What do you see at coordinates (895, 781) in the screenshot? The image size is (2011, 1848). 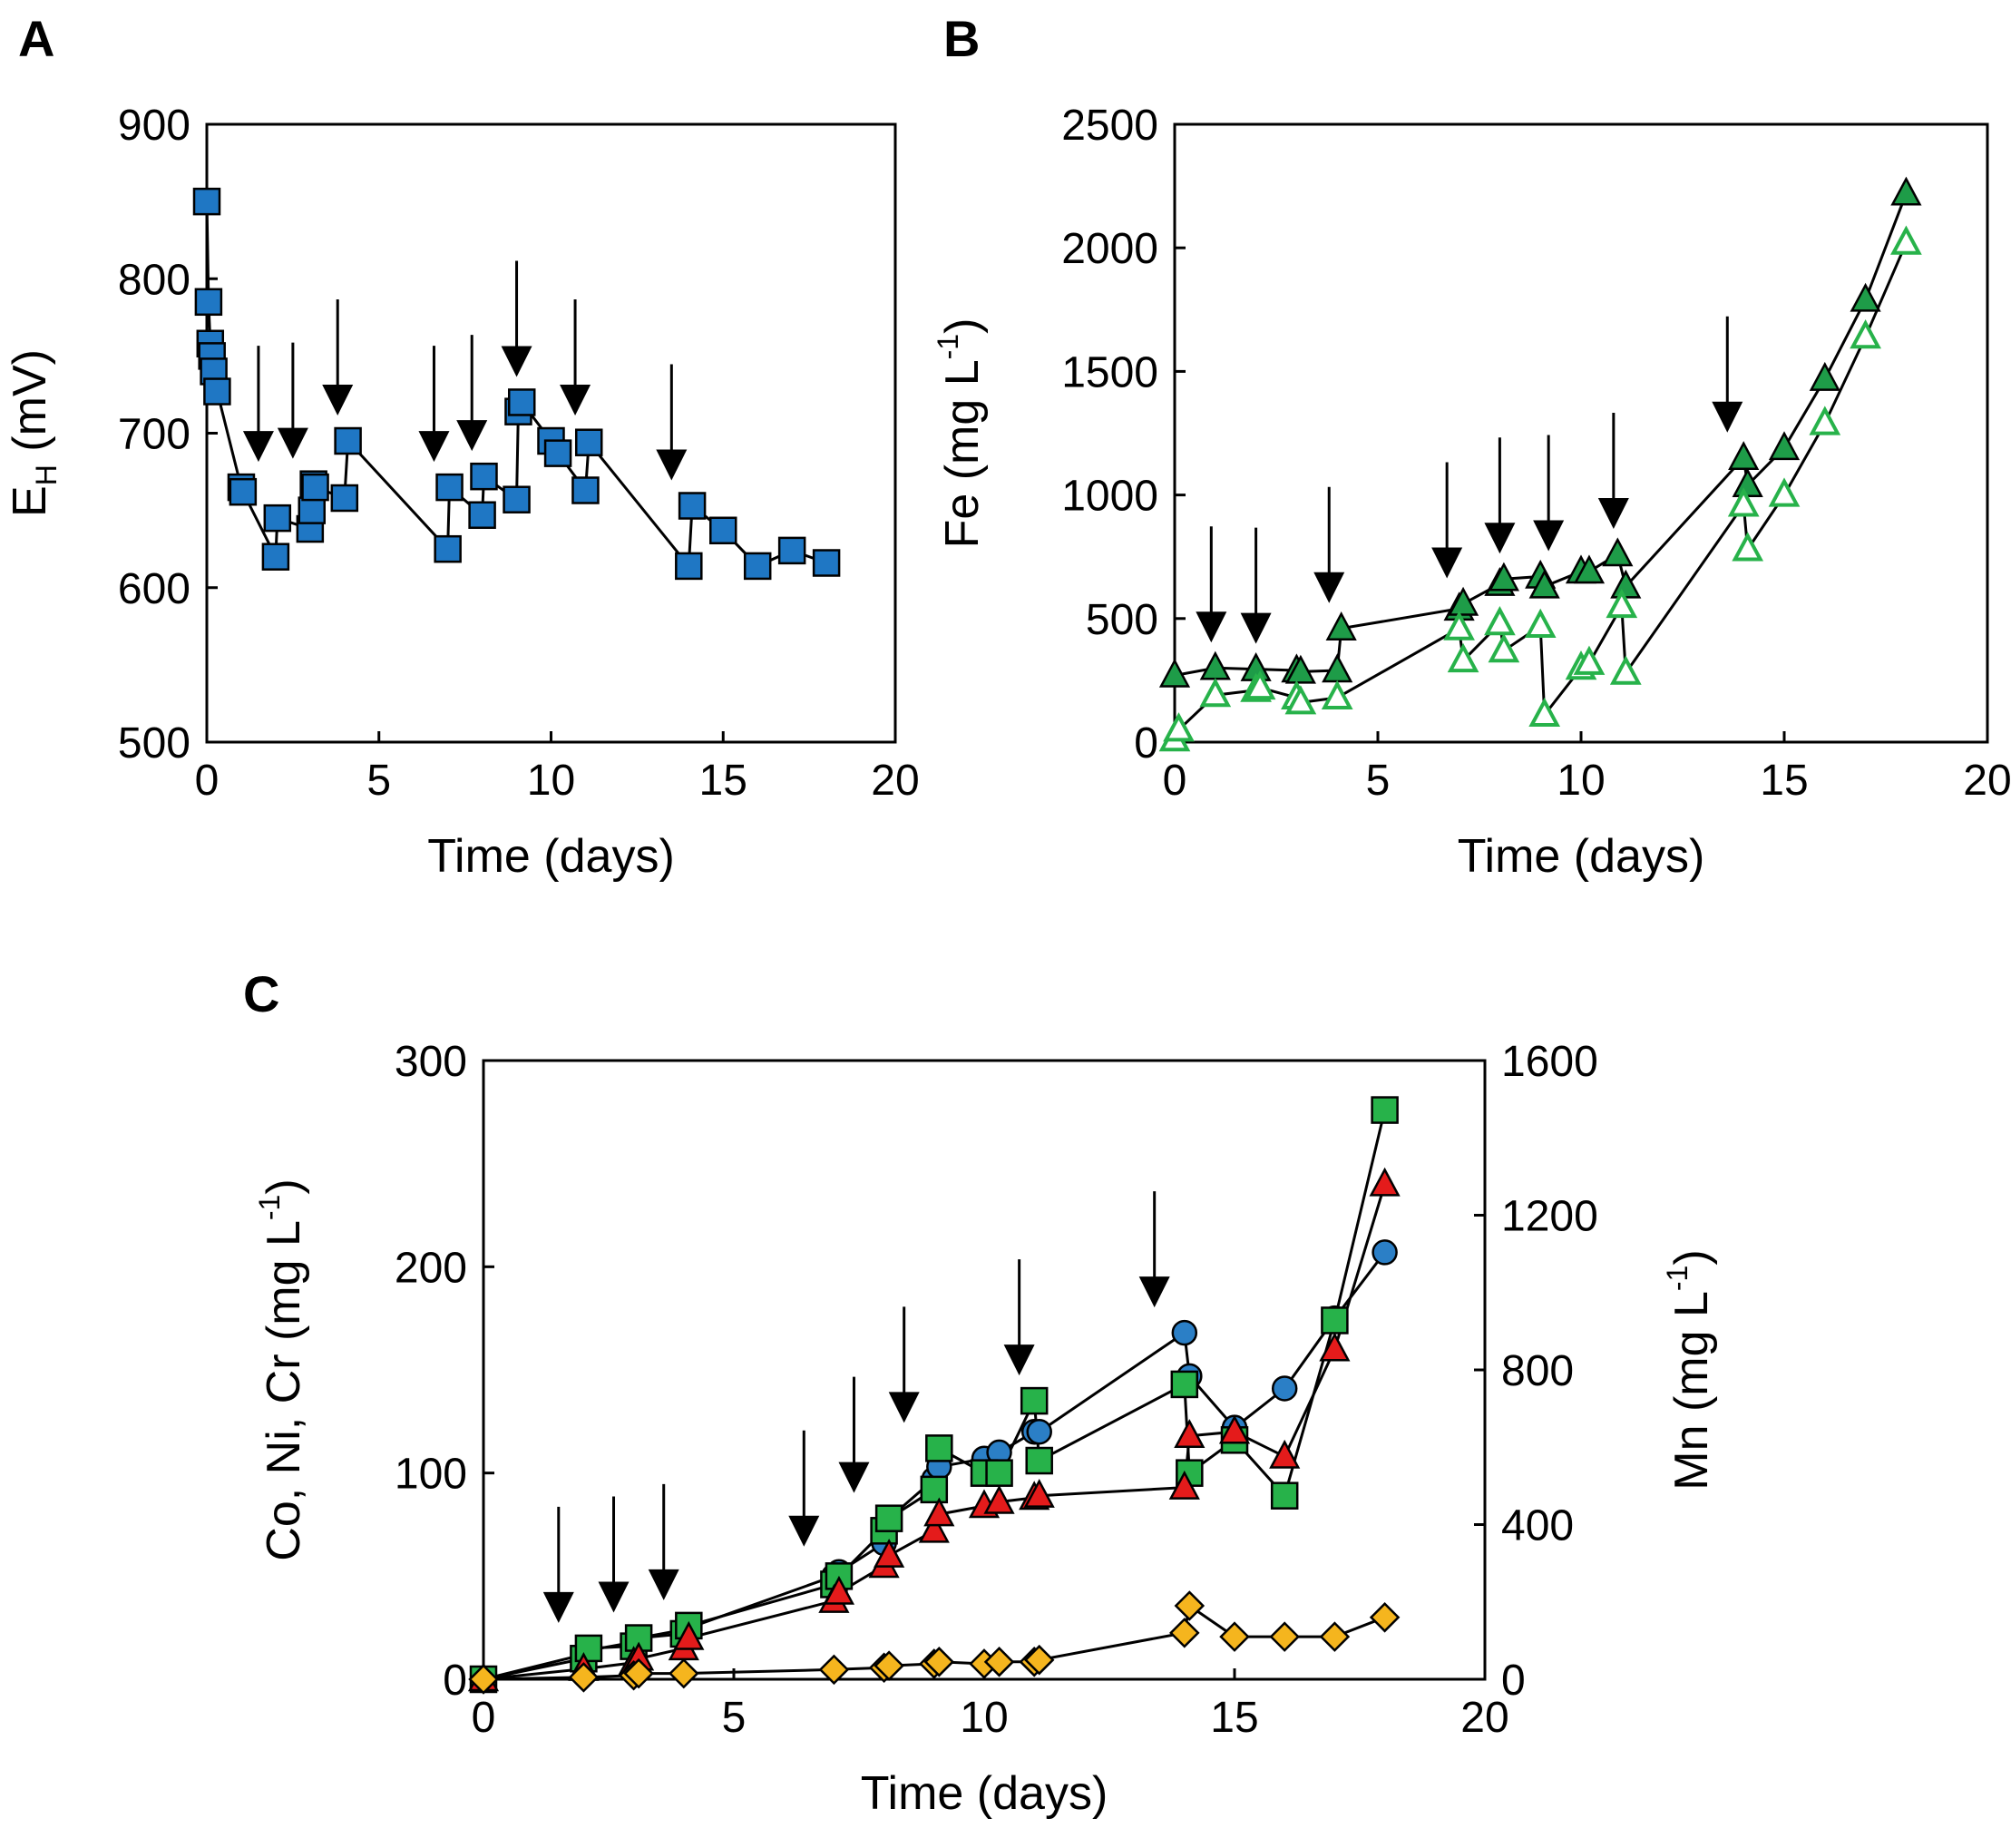 I see `panel-a-x-tick-label: 20` at bounding box center [895, 781].